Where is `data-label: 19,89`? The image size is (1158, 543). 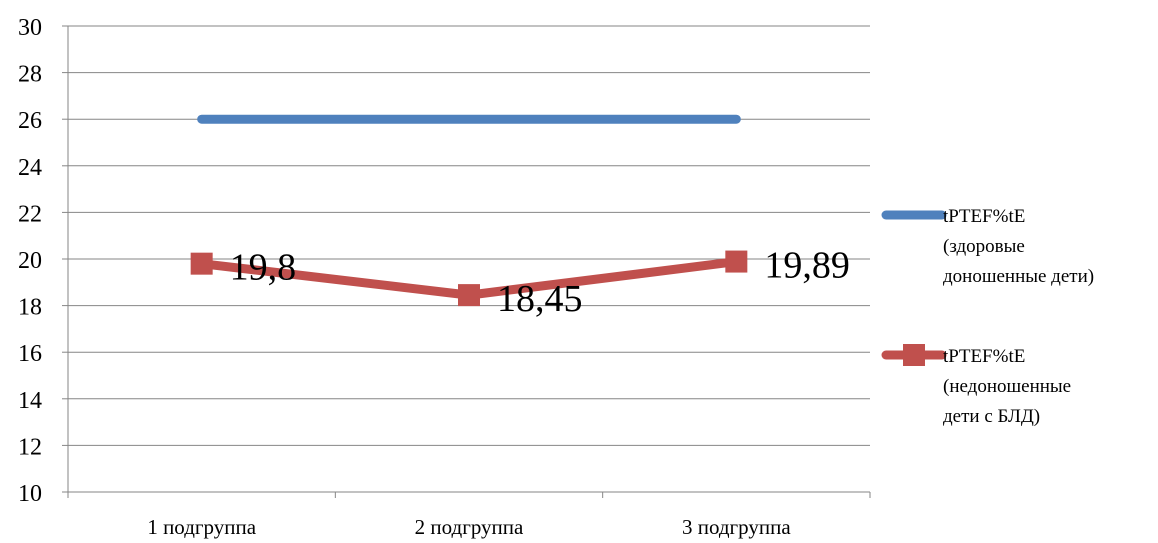
data-label: 19,89 is located at coordinates (807, 266).